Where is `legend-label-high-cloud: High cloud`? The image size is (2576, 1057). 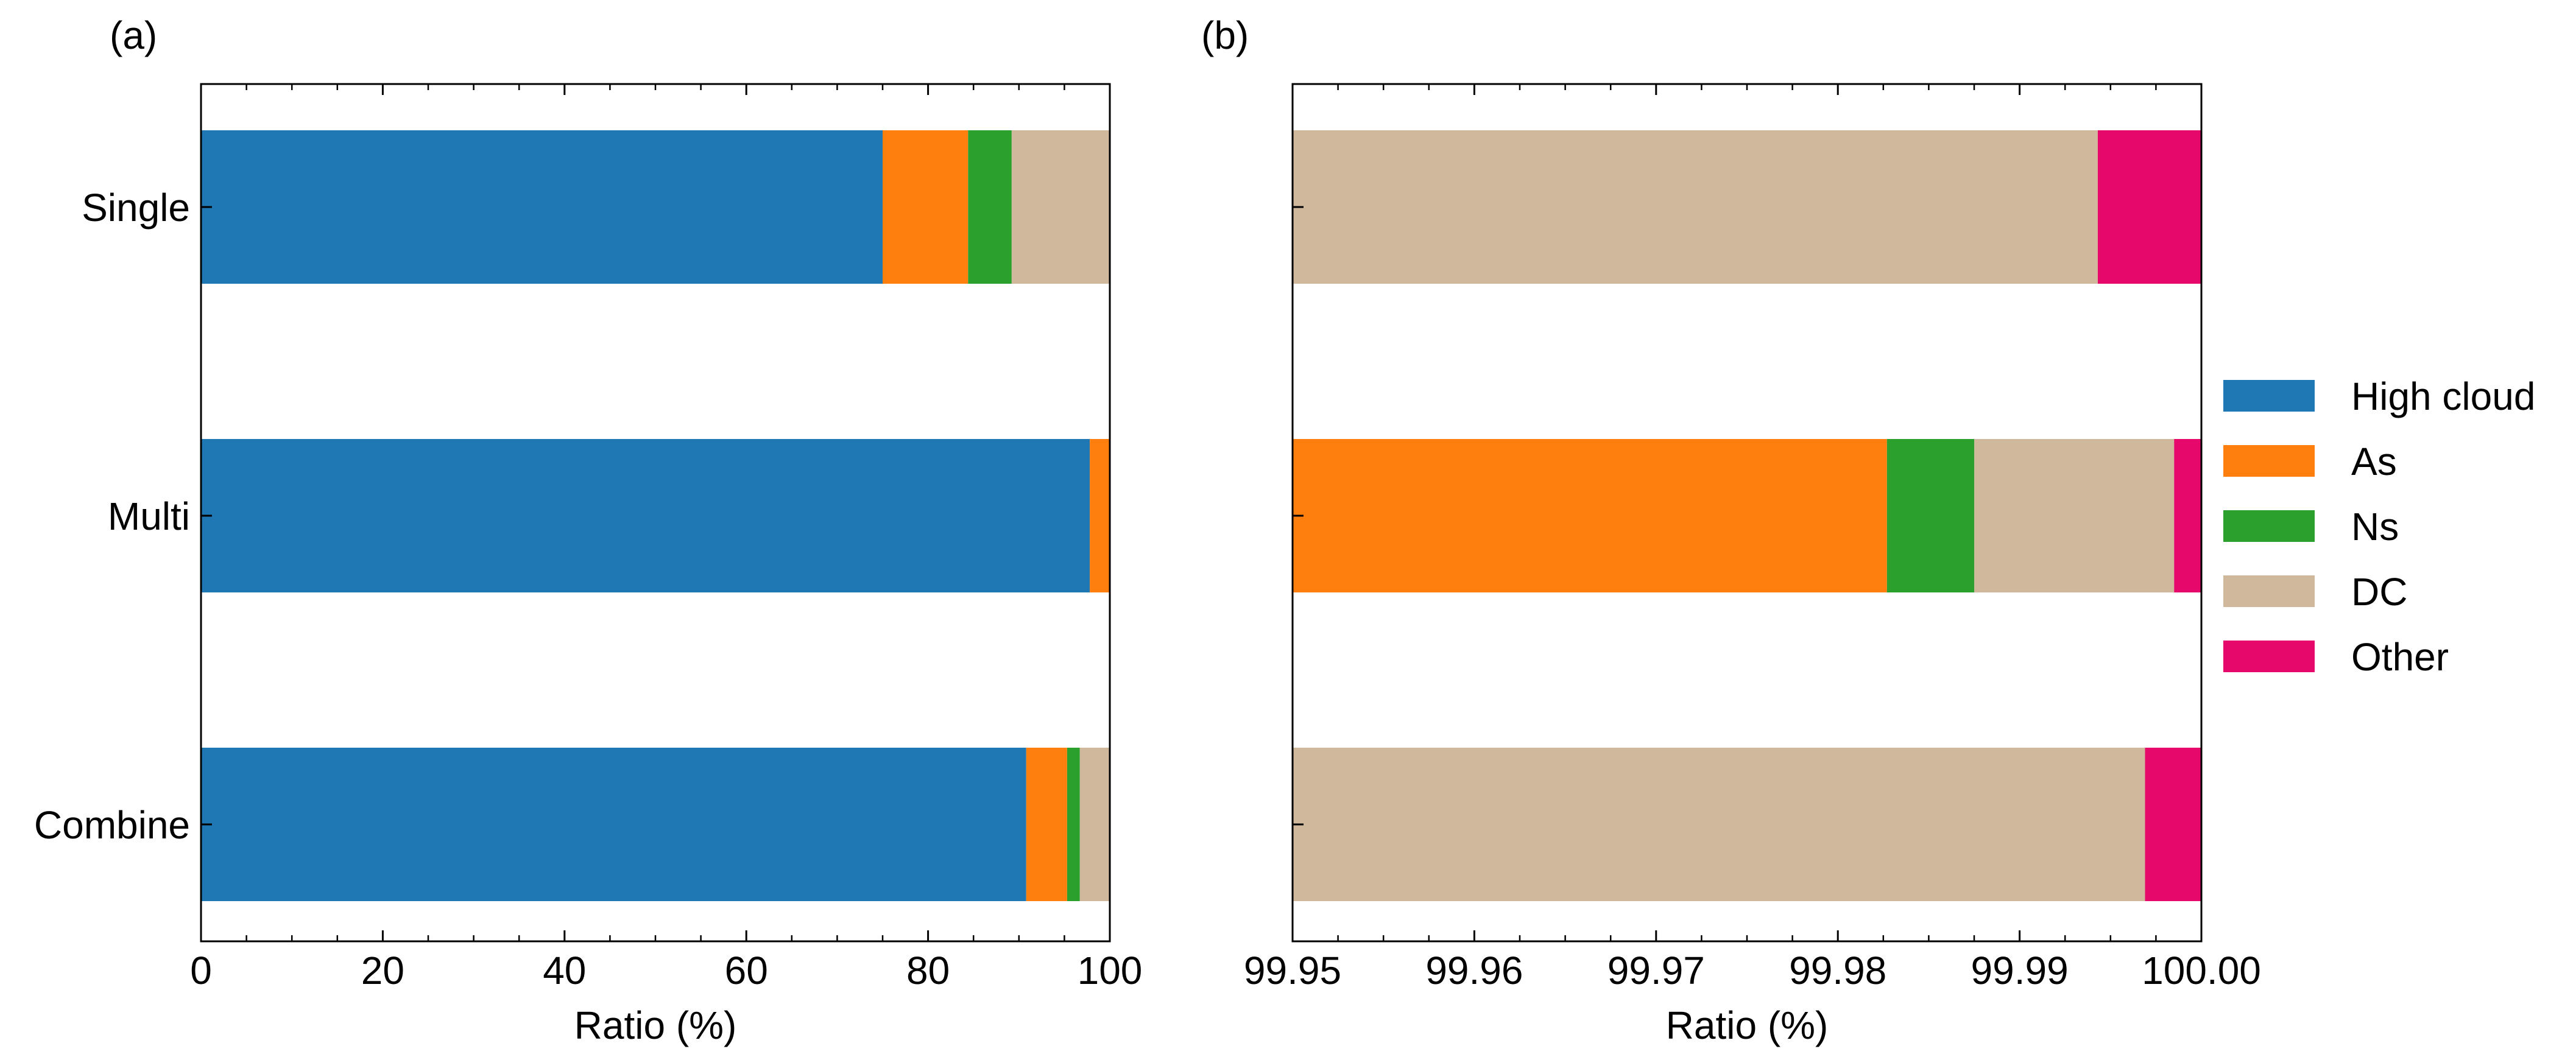
legend-label-high-cloud: High cloud is located at coordinates (2443, 396).